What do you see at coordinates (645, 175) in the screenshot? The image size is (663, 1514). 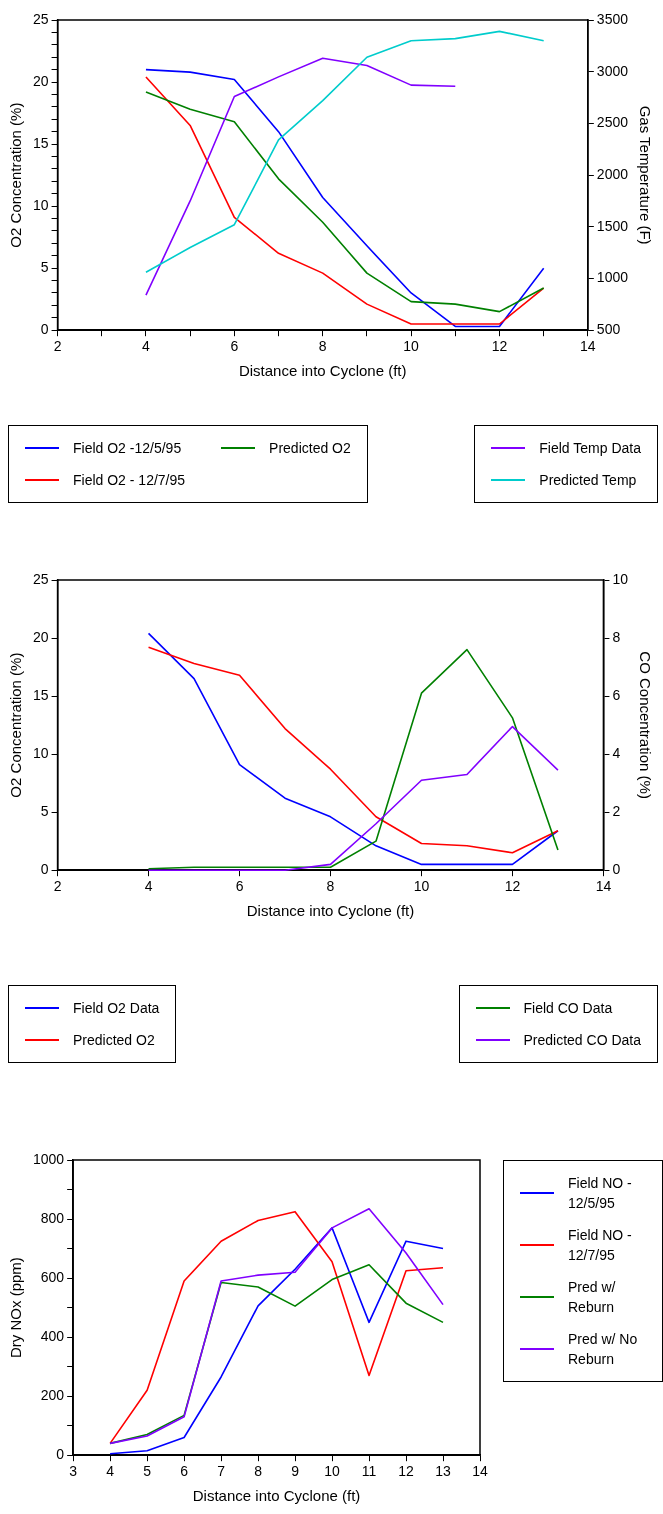 I see `y2-axis-title: Gas Temperature (F)` at bounding box center [645, 175].